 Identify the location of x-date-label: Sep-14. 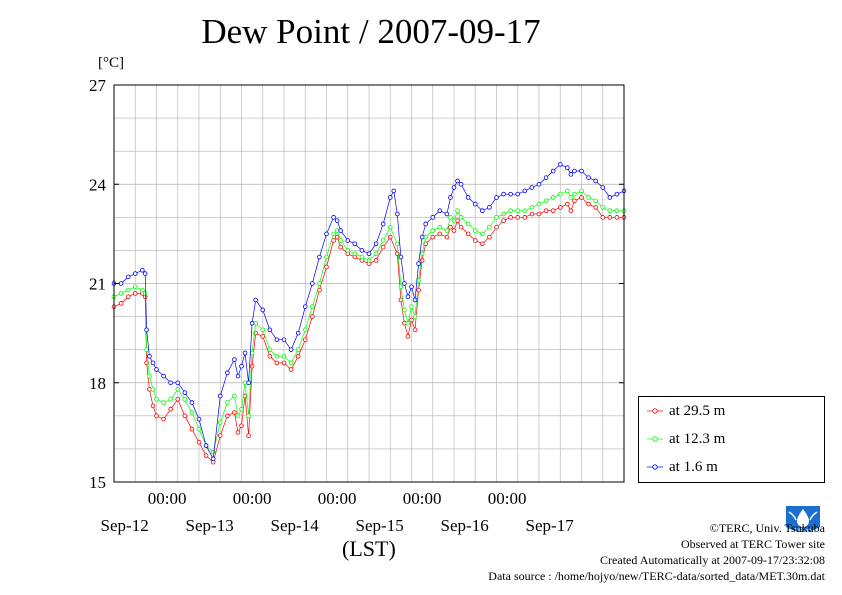
(295, 525).